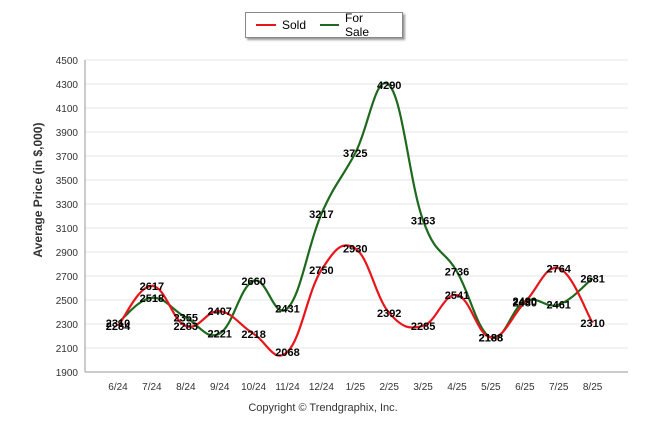 Image resolution: width=646 pixels, height=434 pixels. Describe the element at coordinates (67, 373) in the screenshot. I see `y-tick-label: 1900` at that location.